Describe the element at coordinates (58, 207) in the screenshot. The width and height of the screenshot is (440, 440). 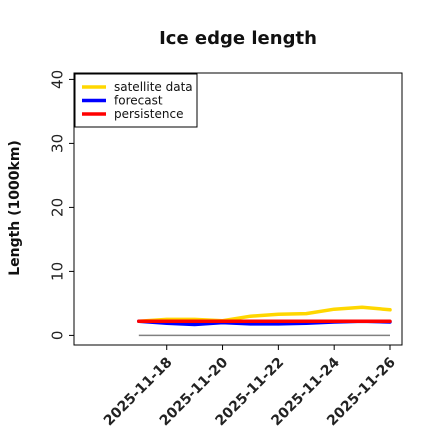
I see `y-tick-label: 20` at that location.